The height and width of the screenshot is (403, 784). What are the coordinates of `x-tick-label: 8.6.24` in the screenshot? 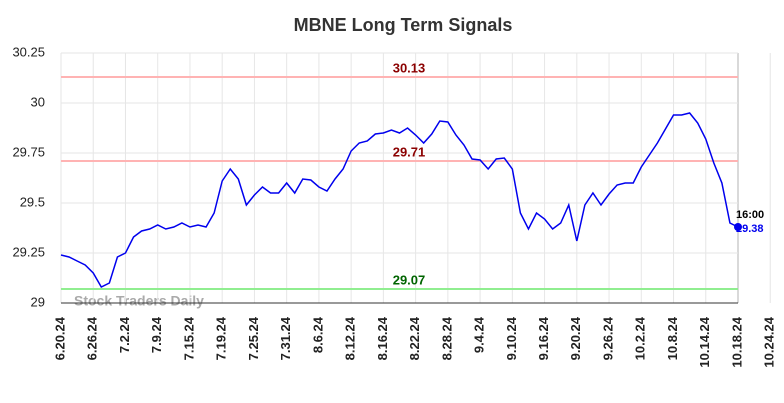 It's located at (317, 334).